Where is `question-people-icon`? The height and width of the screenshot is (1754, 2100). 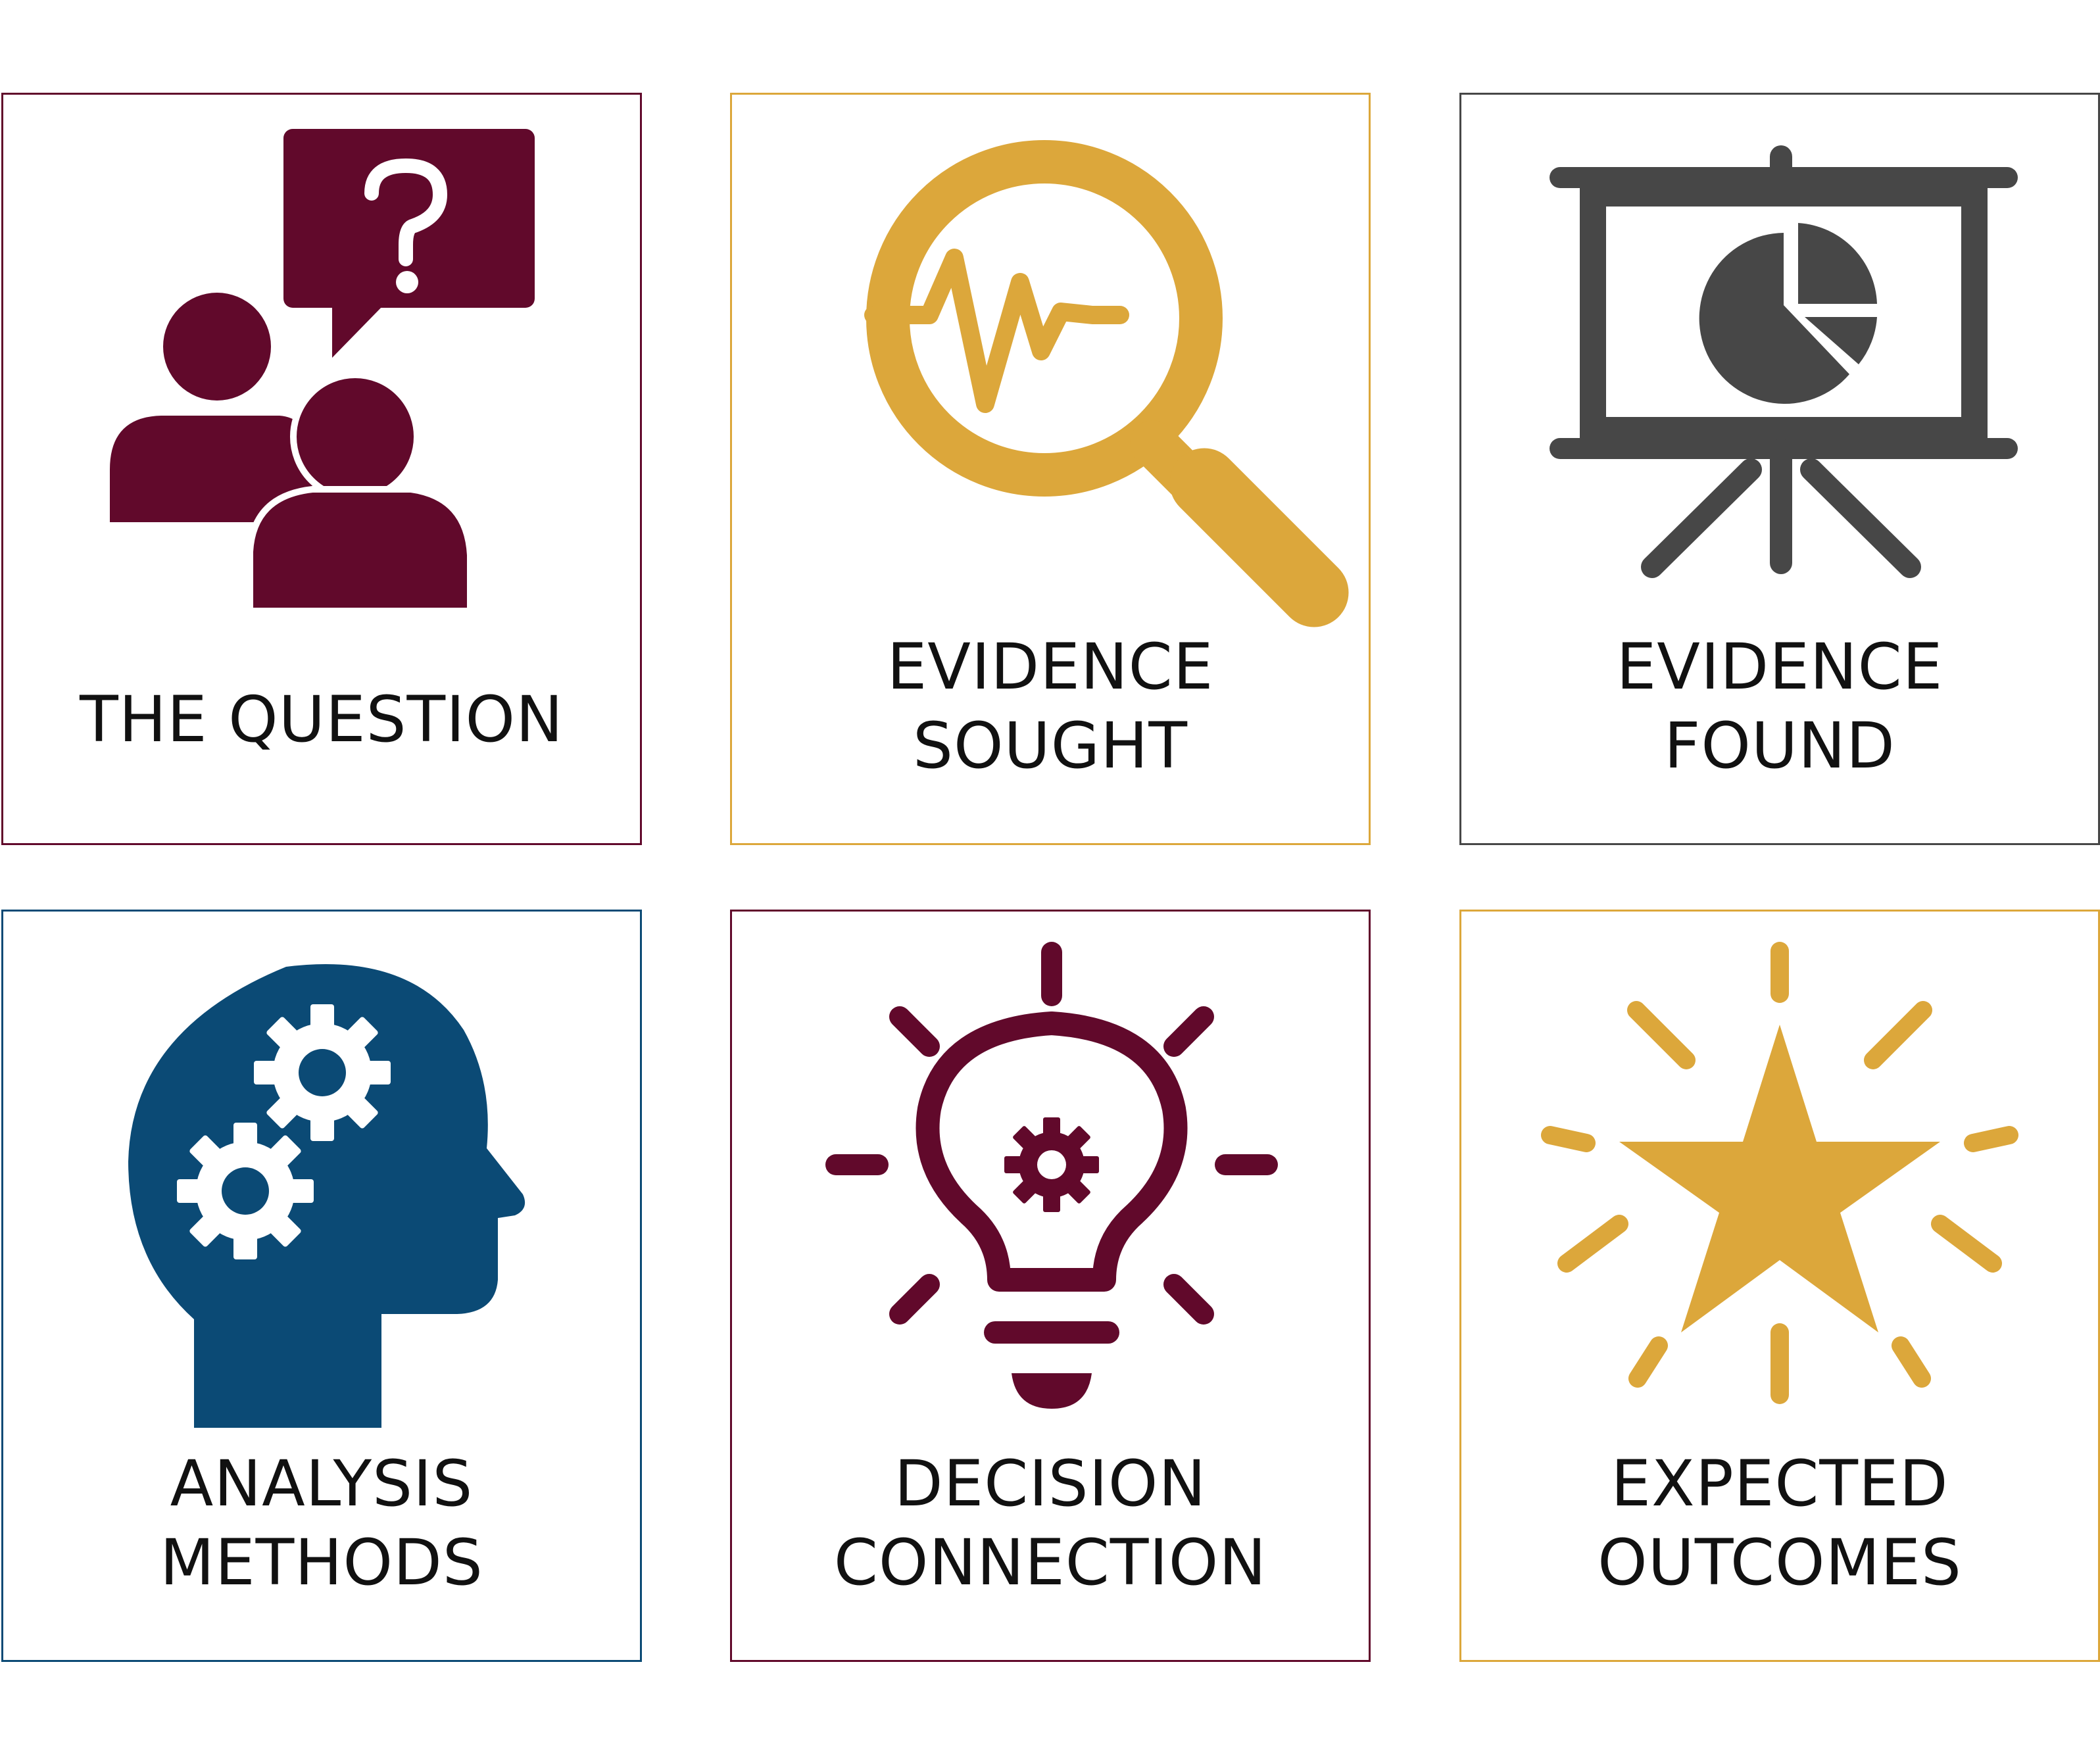 question-people-icon is located at coordinates (323, 371).